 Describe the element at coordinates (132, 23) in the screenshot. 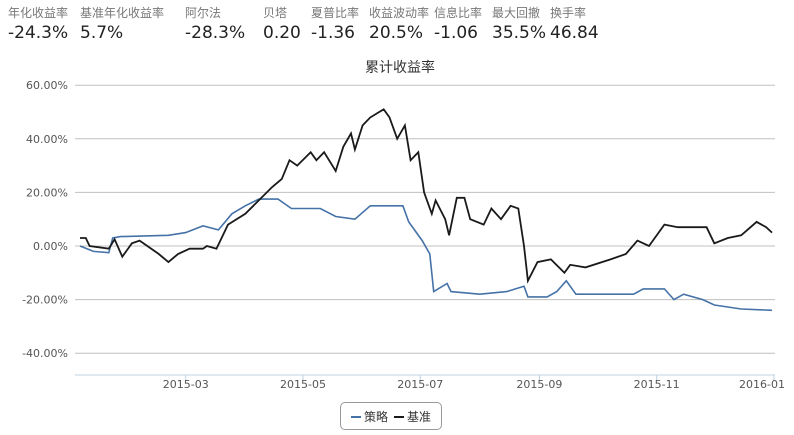

I see `stat-item: 基准年化收益率 5.7%` at that location.